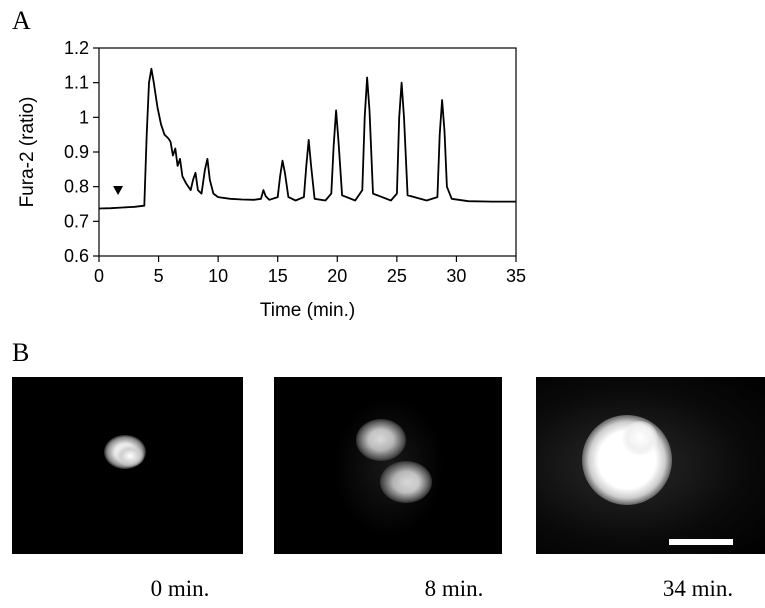 This screenshot has width=765, height=608. Describe the element at coordinates (76, 48) in the screenshot. I see `y-tick-label: 1.2` at that location.